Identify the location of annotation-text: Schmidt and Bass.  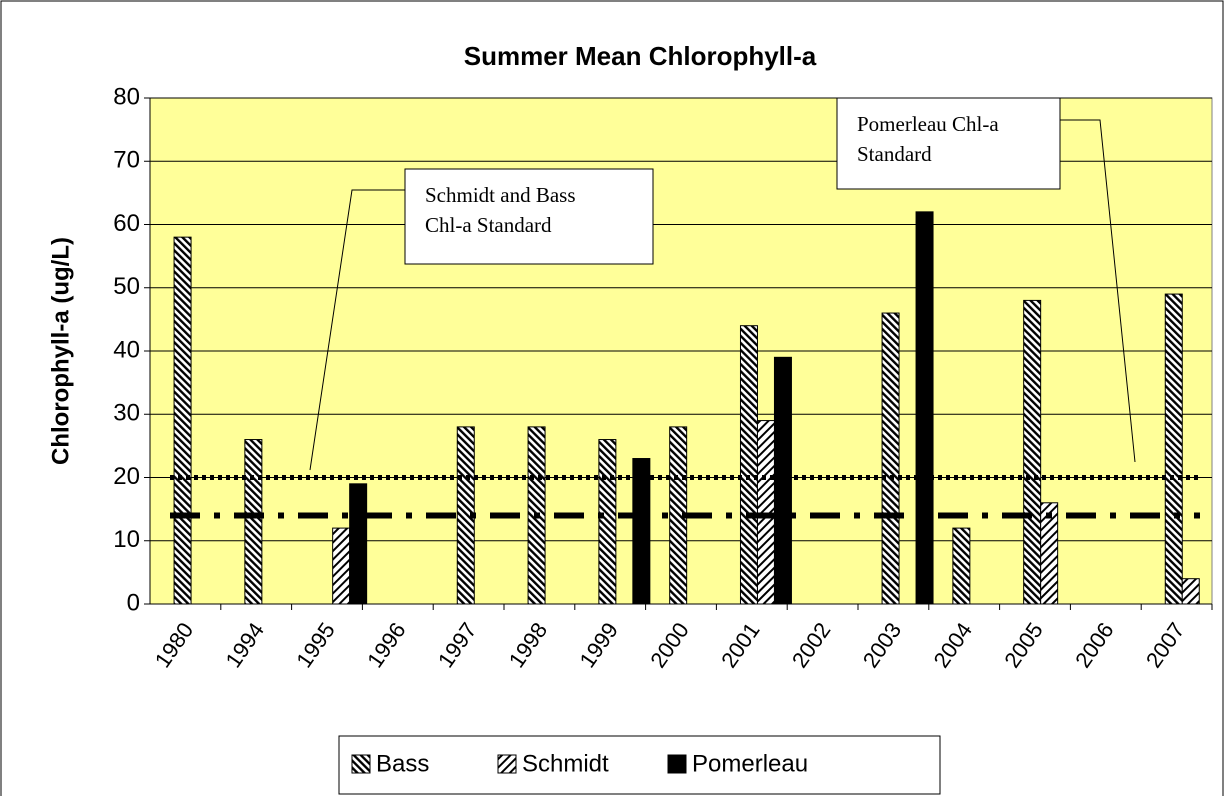
(500, 195).